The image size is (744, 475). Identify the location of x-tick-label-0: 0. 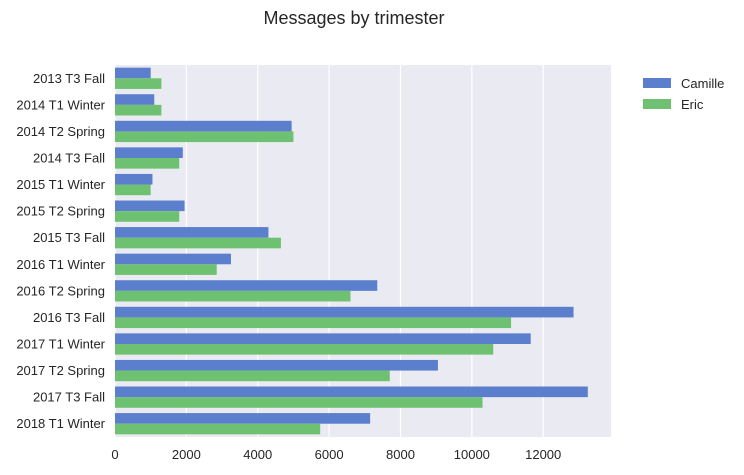
(114, 454).